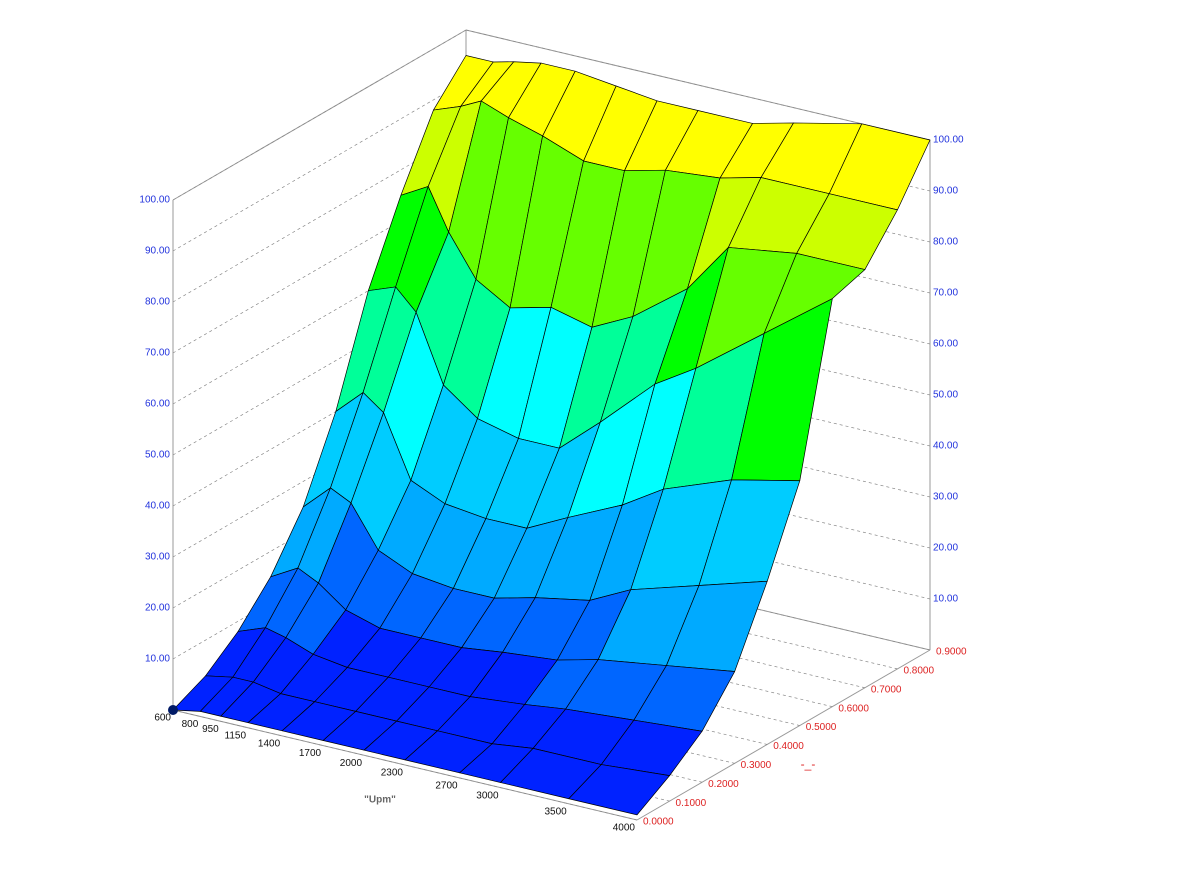 This screenshot has height=886, width=1200. What do you see at coordinates (624, 828) in the screenshot?
I see `x-tick-label: 4000` at bounding box center [624, 828].